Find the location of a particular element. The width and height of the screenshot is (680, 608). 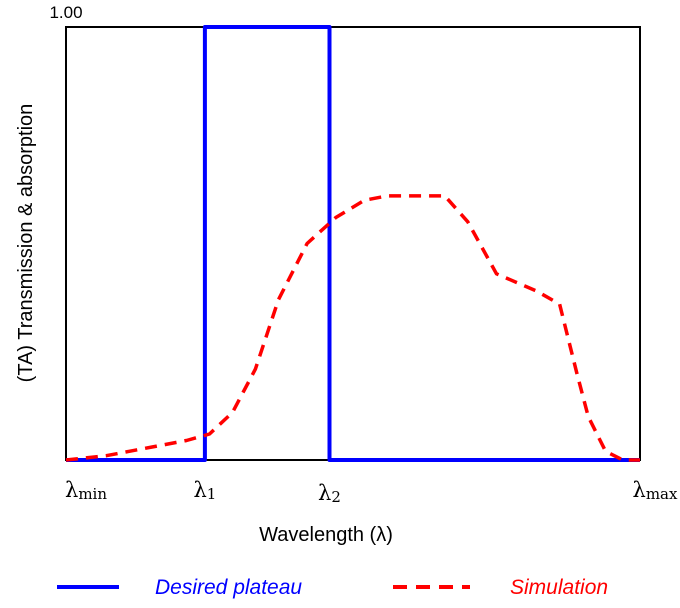

legend-simulation-label: Simulation is located at coordinates (559, 587).